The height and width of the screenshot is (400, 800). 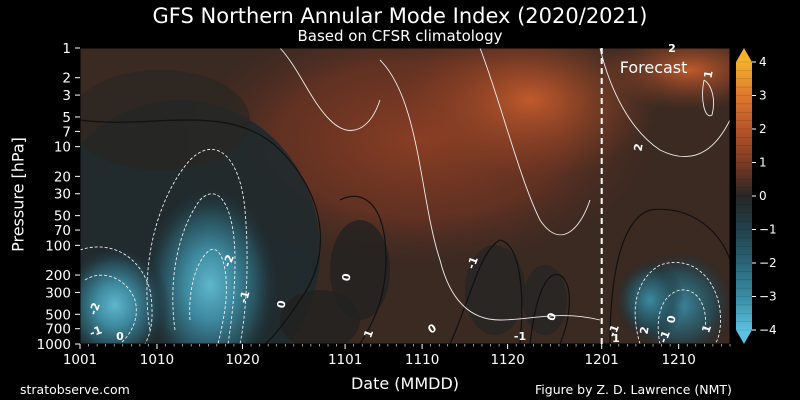 What do you see at coordinates (62, 148) in the screenshot?
I see `y-tick-label: 10` at bounding box center [62, 148].